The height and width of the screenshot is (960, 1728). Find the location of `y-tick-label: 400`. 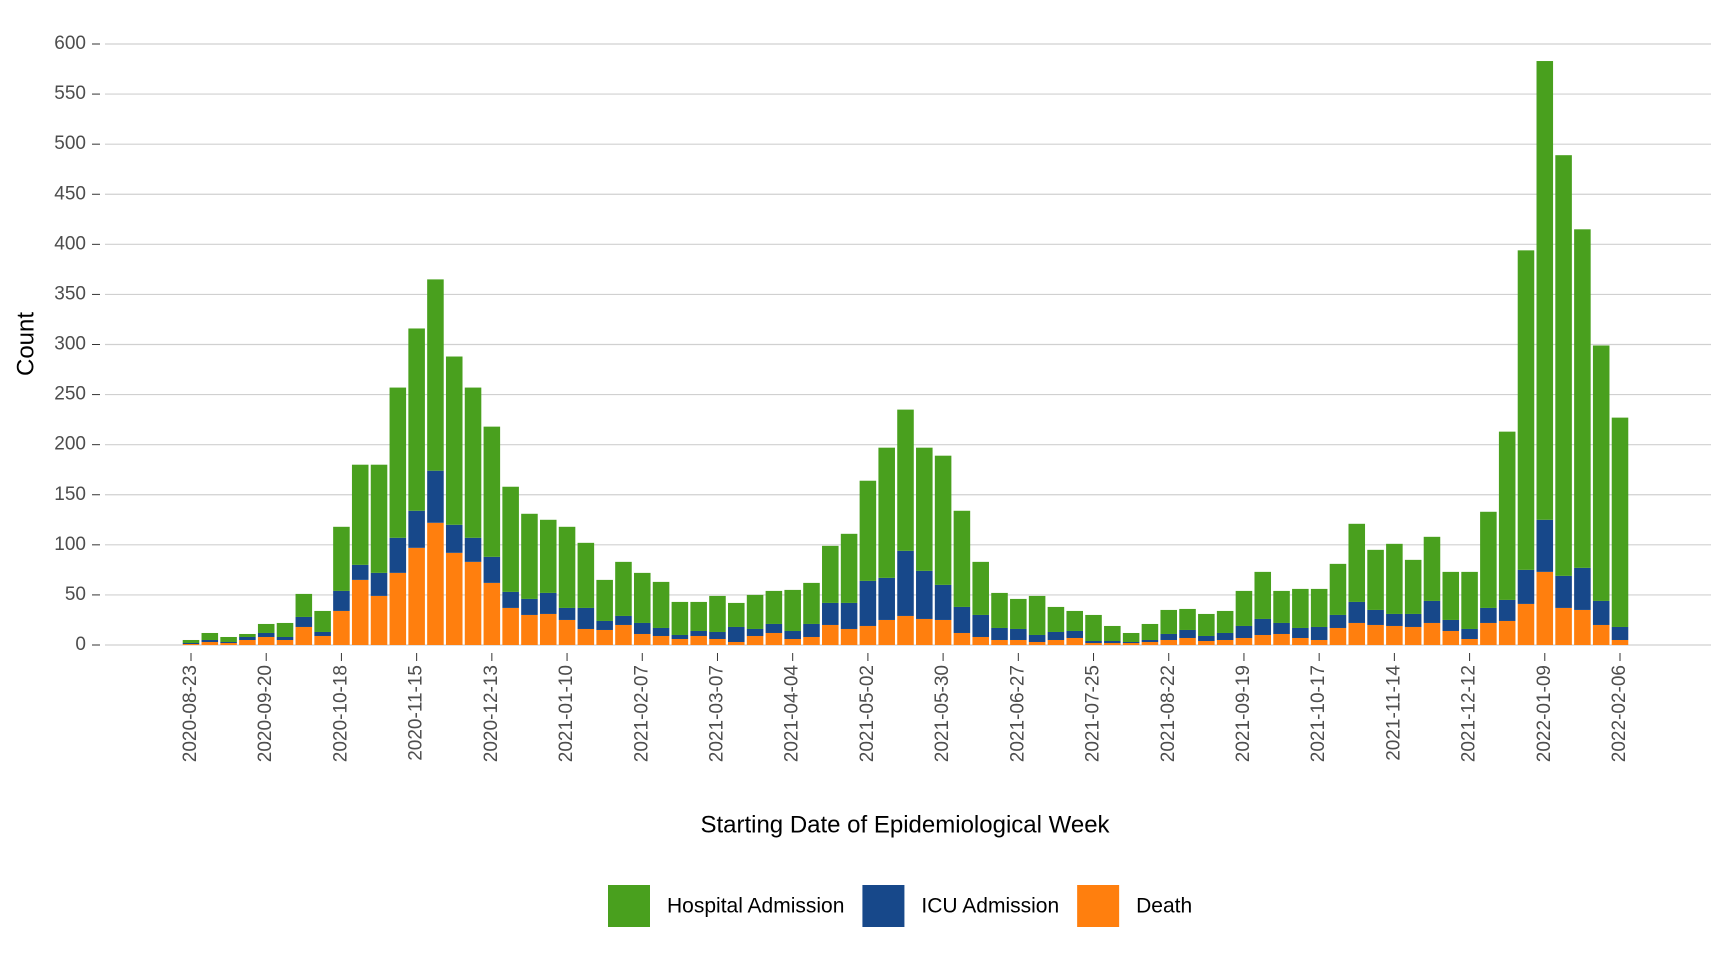

y-tick-label: 400 is located at coordinates (70, 243).